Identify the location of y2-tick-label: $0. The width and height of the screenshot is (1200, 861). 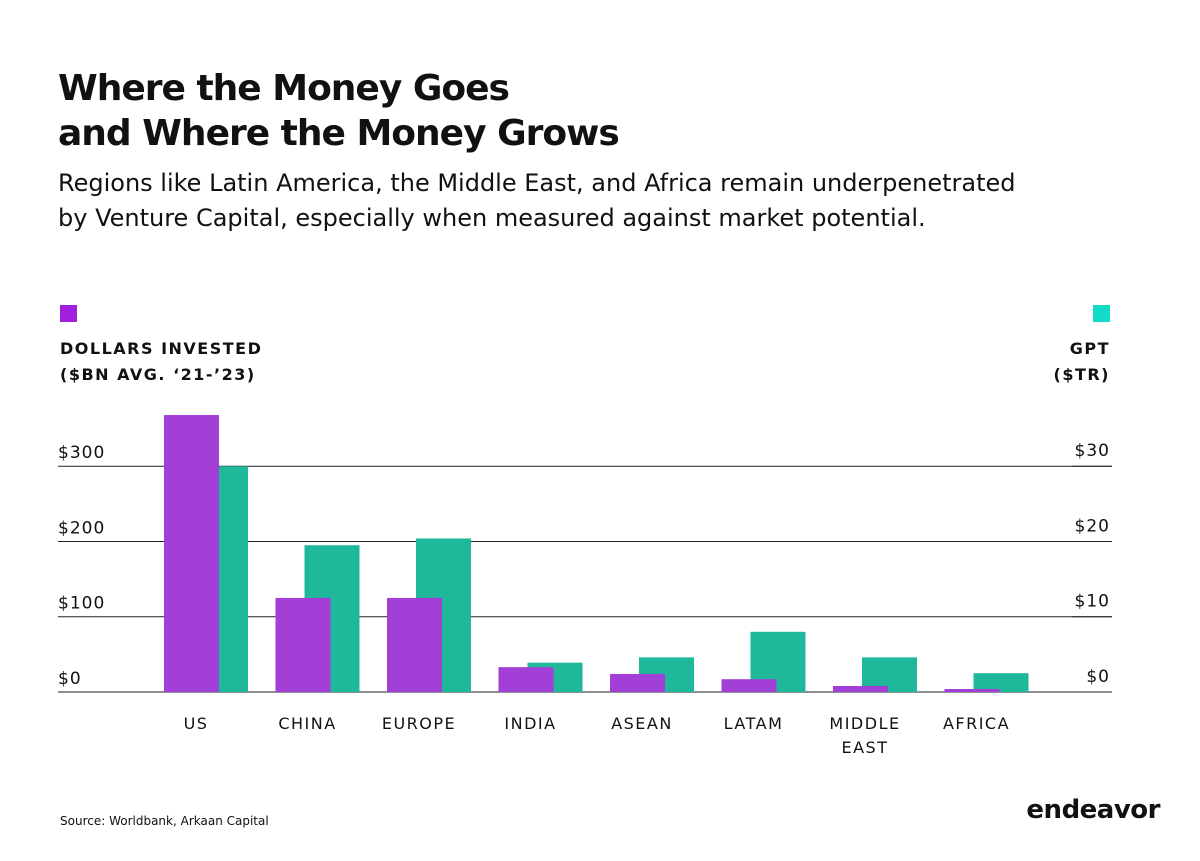
(1098, 677).